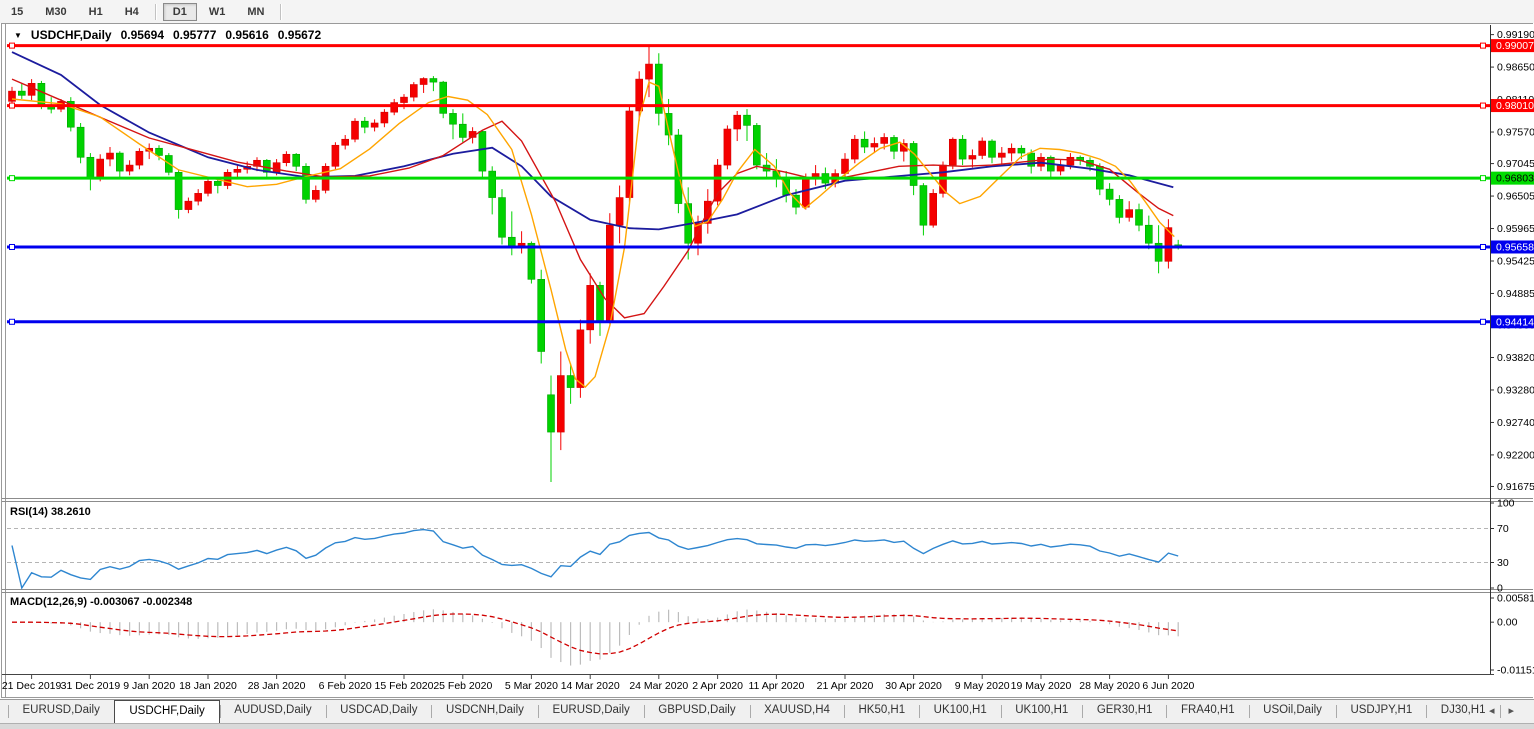 Image resolution: width=1534 pixels, height=729 pixels. I want to click on price-axis-label: 0.96505, so click(1515, 197).